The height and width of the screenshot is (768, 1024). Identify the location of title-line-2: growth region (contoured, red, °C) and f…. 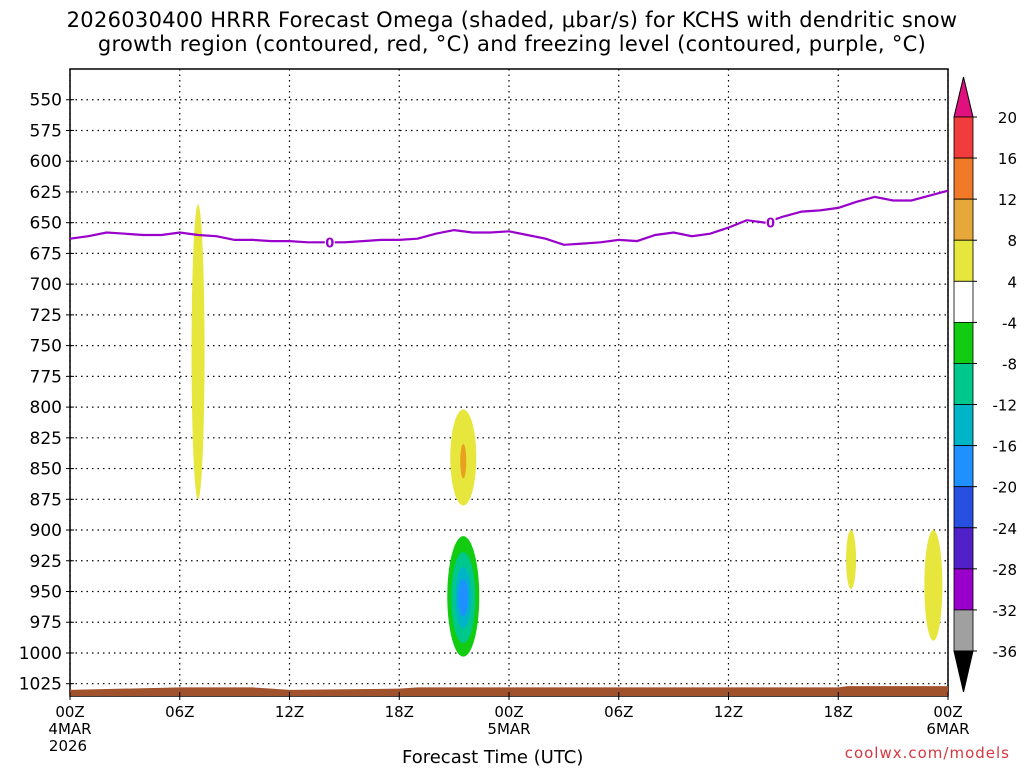
(512, 44).